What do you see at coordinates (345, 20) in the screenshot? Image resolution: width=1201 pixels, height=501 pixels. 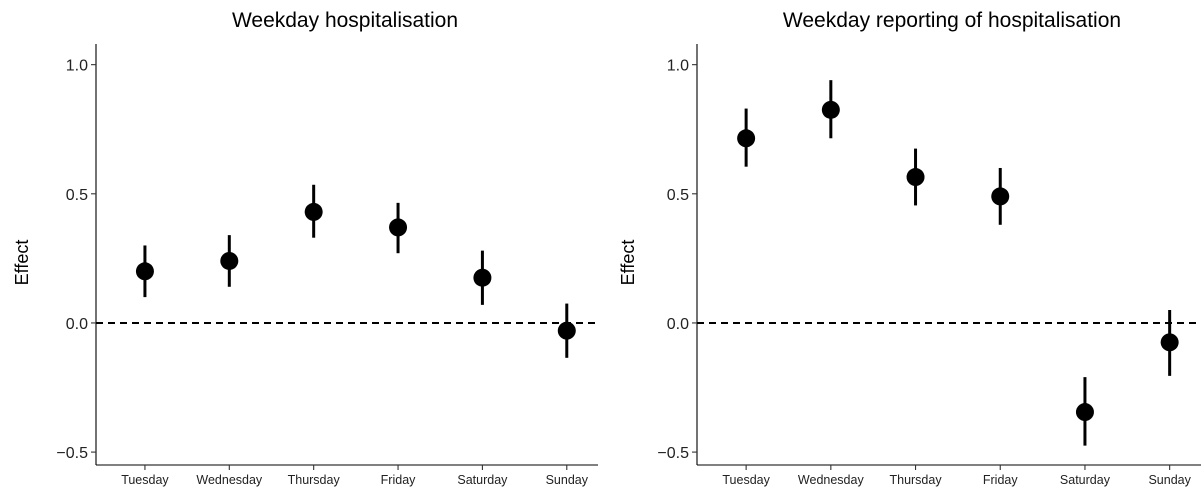 I see `chart-title: Weekday hospitalisation` at bounding box center [345, 20].